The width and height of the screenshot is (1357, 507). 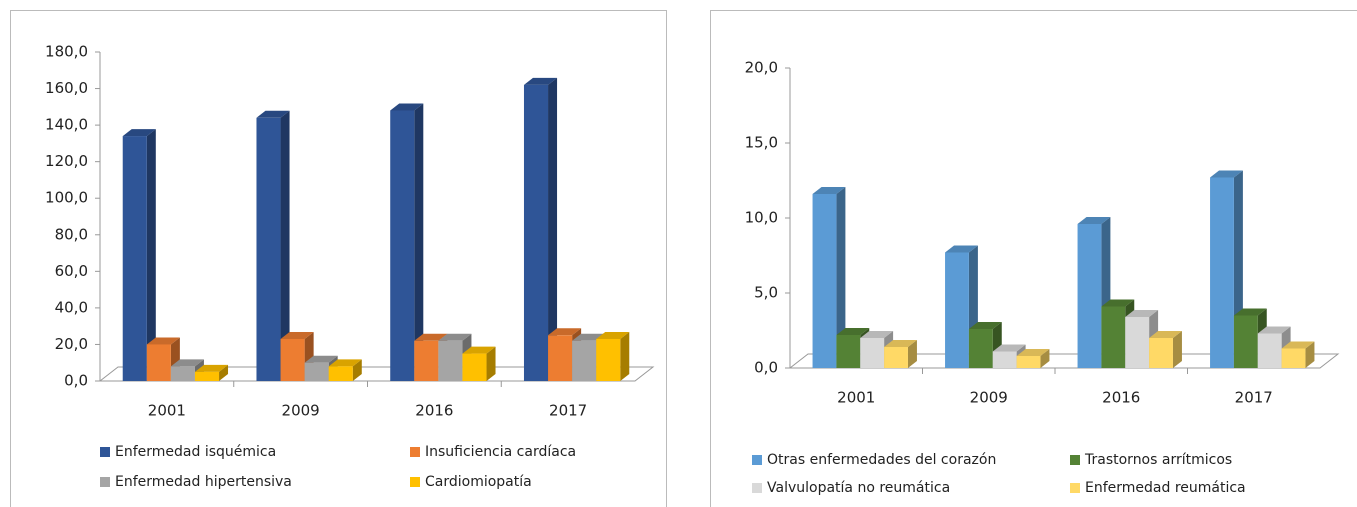 I want to click on y-tick-label: 140,0, so click(x=66, y=125).